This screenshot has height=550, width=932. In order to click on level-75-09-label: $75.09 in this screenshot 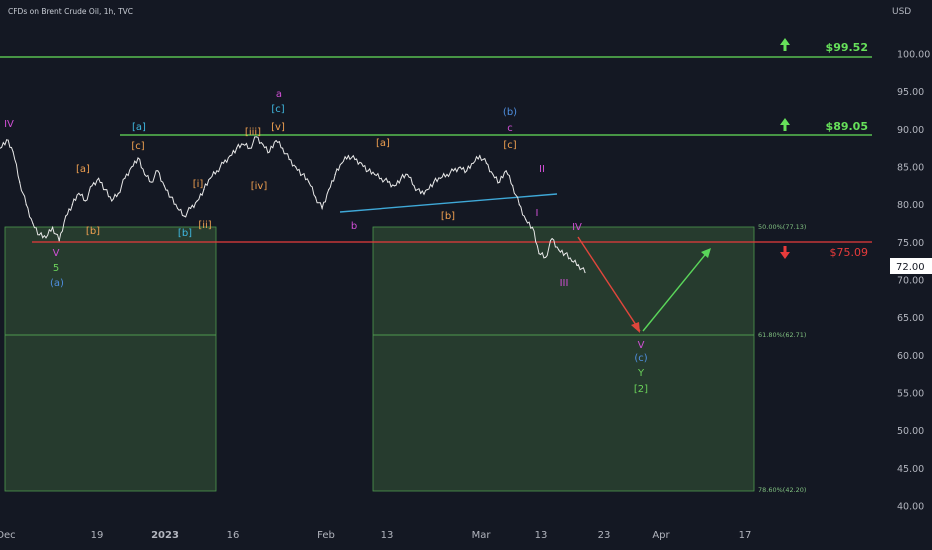, I will do `click(849, 252)`.